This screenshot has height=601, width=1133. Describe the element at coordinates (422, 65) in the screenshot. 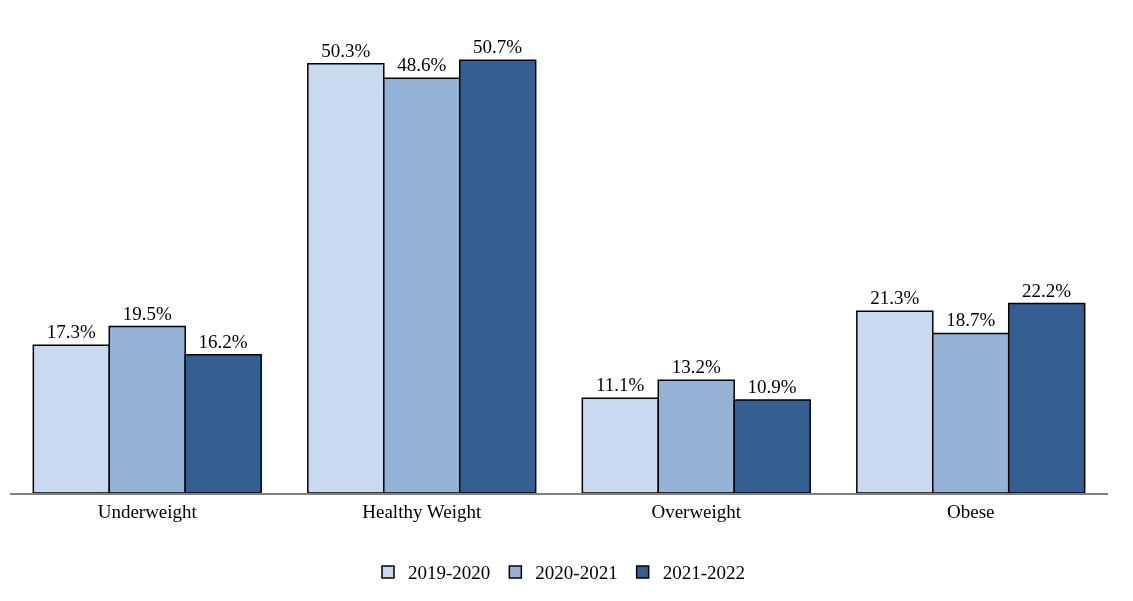

I see `data-label: 48.6%` at that location.